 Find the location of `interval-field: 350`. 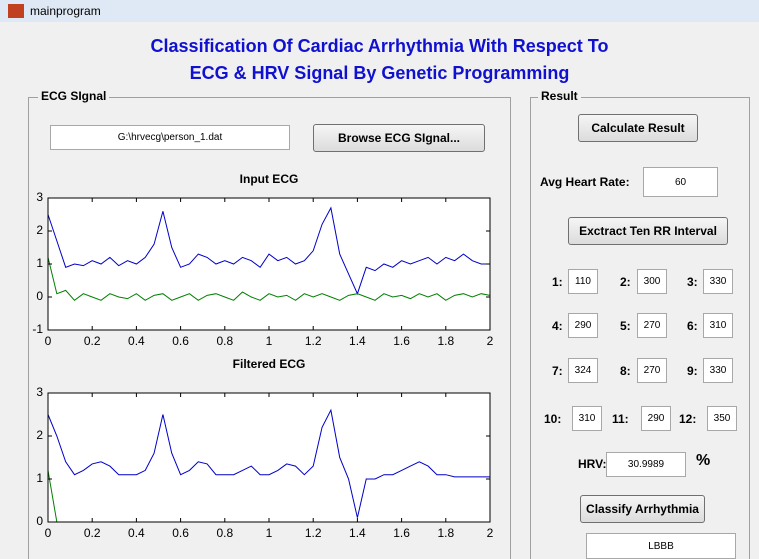

interval-field: 350 is located at coordinates (722, 418).